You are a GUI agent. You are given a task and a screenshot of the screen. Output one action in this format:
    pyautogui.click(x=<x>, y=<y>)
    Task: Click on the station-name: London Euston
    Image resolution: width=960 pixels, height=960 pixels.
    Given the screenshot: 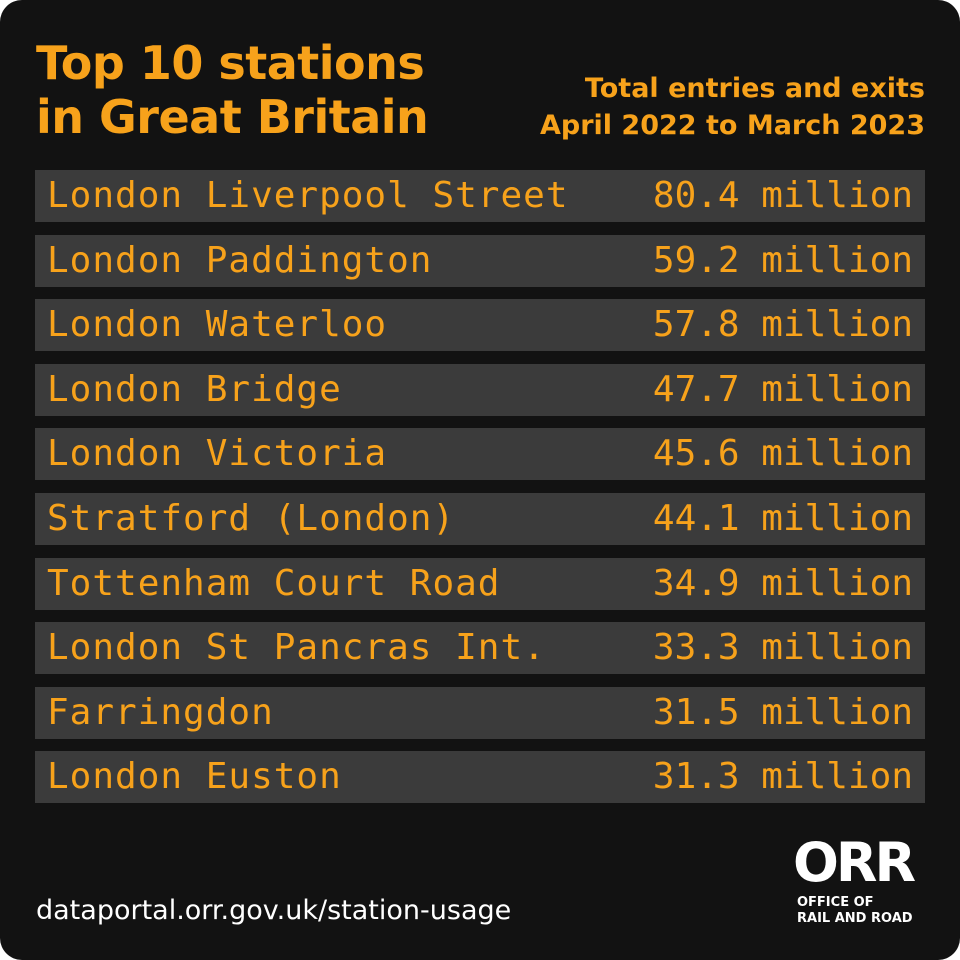 What is the action you would take?
    pyautogui.click(x=194, y=777)
    